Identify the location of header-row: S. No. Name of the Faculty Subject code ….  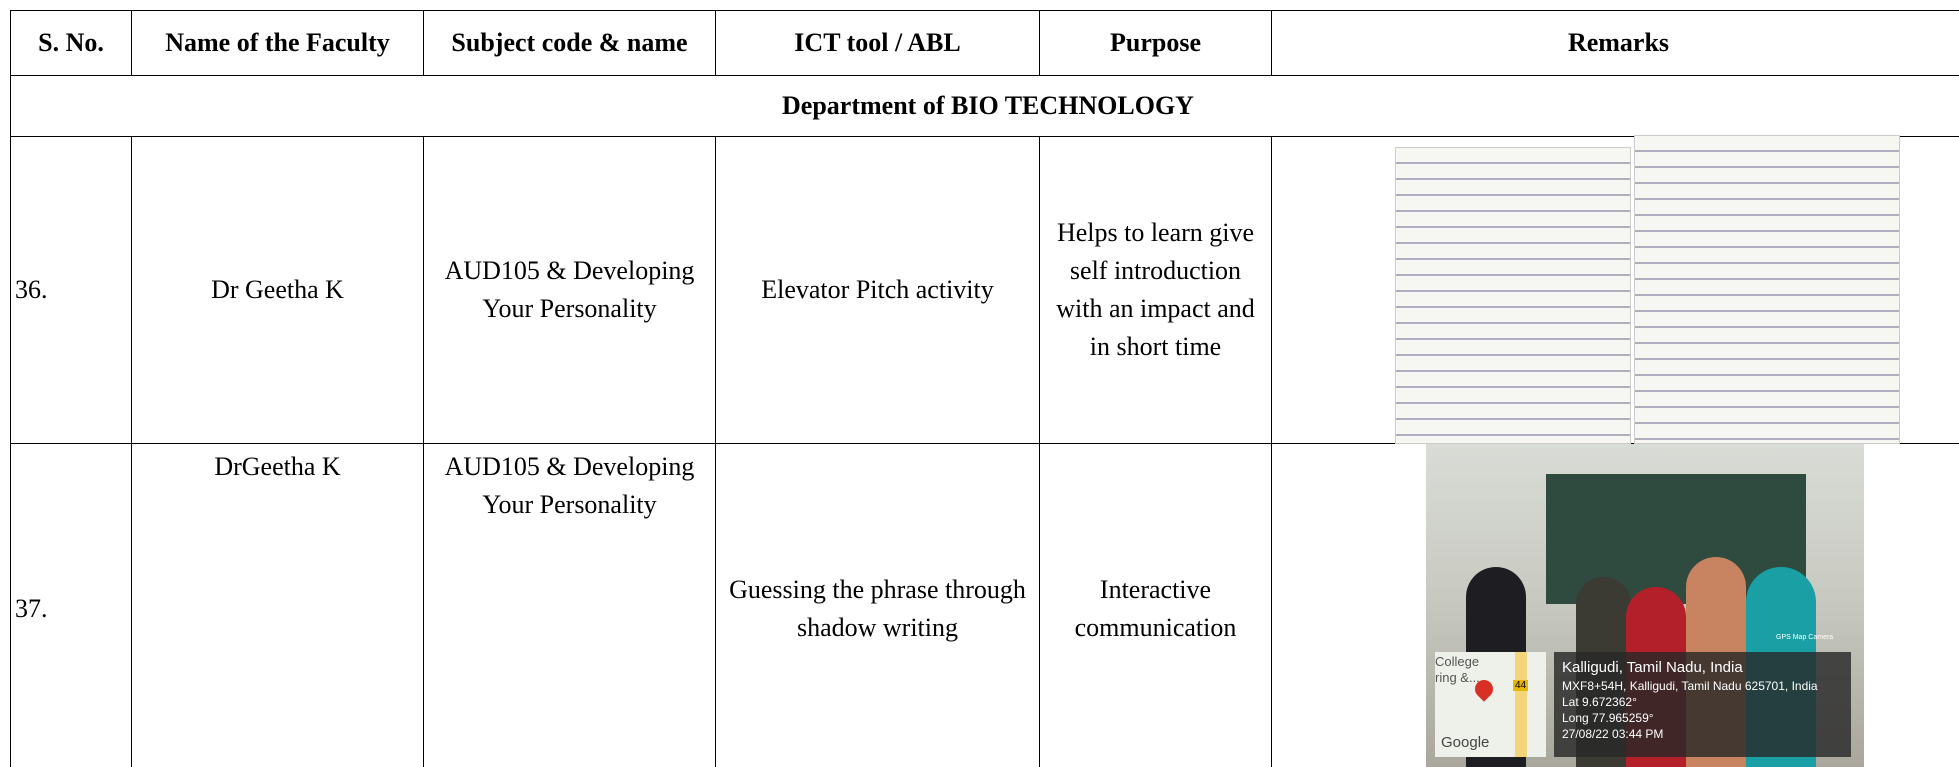
(984, 43).